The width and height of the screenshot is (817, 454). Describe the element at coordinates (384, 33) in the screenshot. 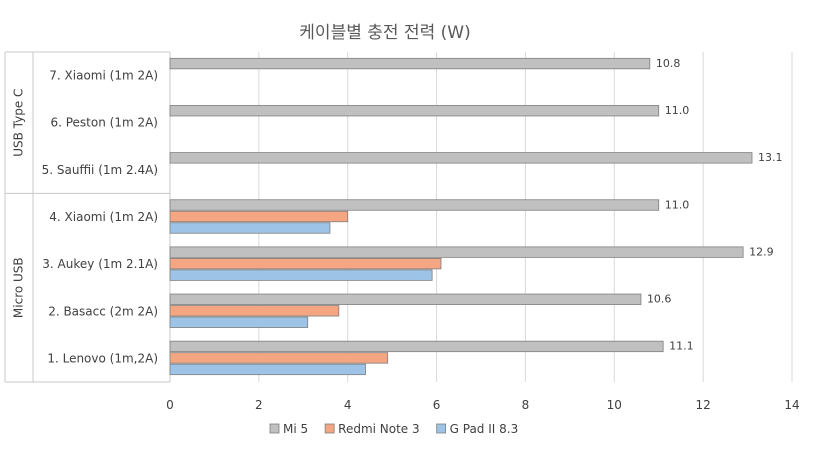

I see `chart-title: 케이블별 충전 전력 (W)` at that location.